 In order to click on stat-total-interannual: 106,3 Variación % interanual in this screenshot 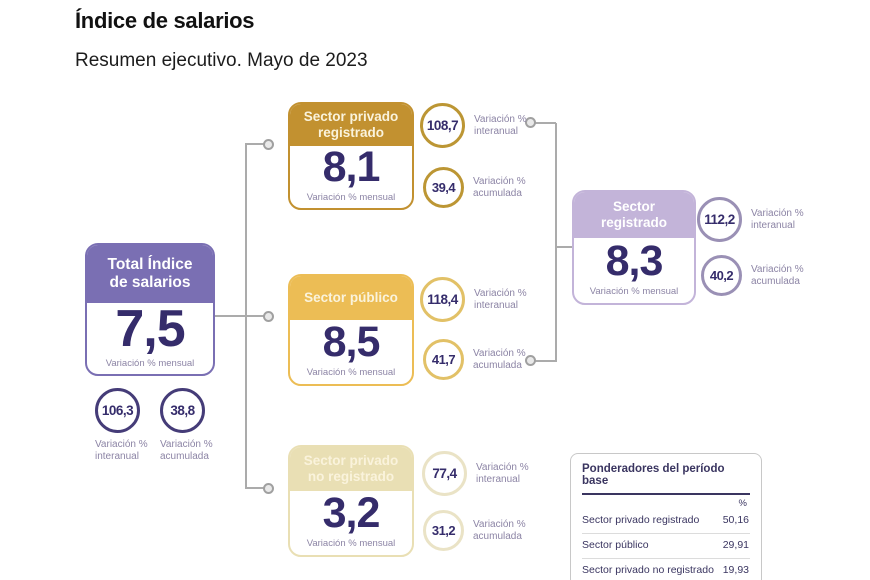, I will do `click(125, 425)`.